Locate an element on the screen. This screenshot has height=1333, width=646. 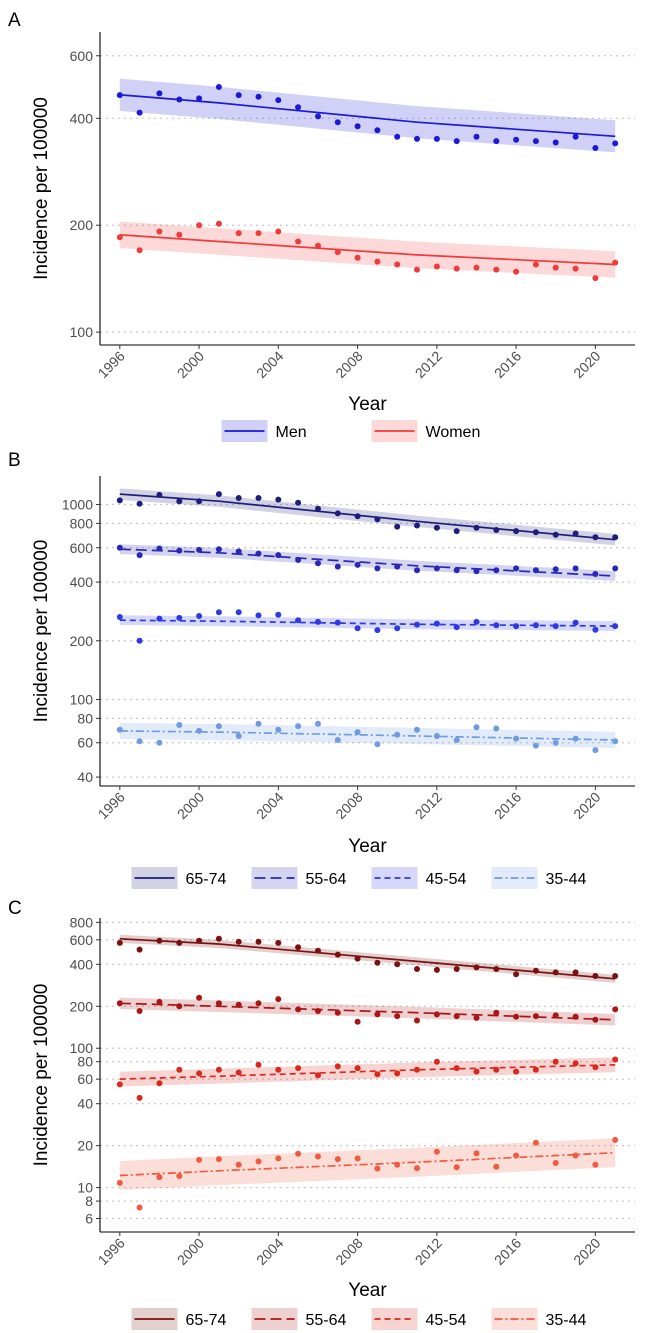
series-men is located at coordinates (367, 115).